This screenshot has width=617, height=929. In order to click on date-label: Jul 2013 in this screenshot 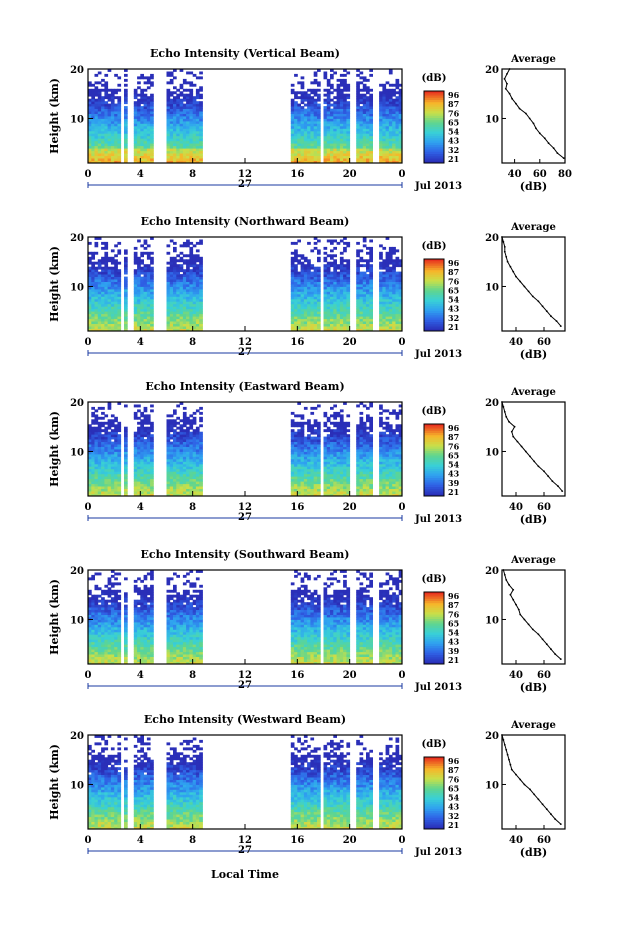, I will do `click(438, 354)`.